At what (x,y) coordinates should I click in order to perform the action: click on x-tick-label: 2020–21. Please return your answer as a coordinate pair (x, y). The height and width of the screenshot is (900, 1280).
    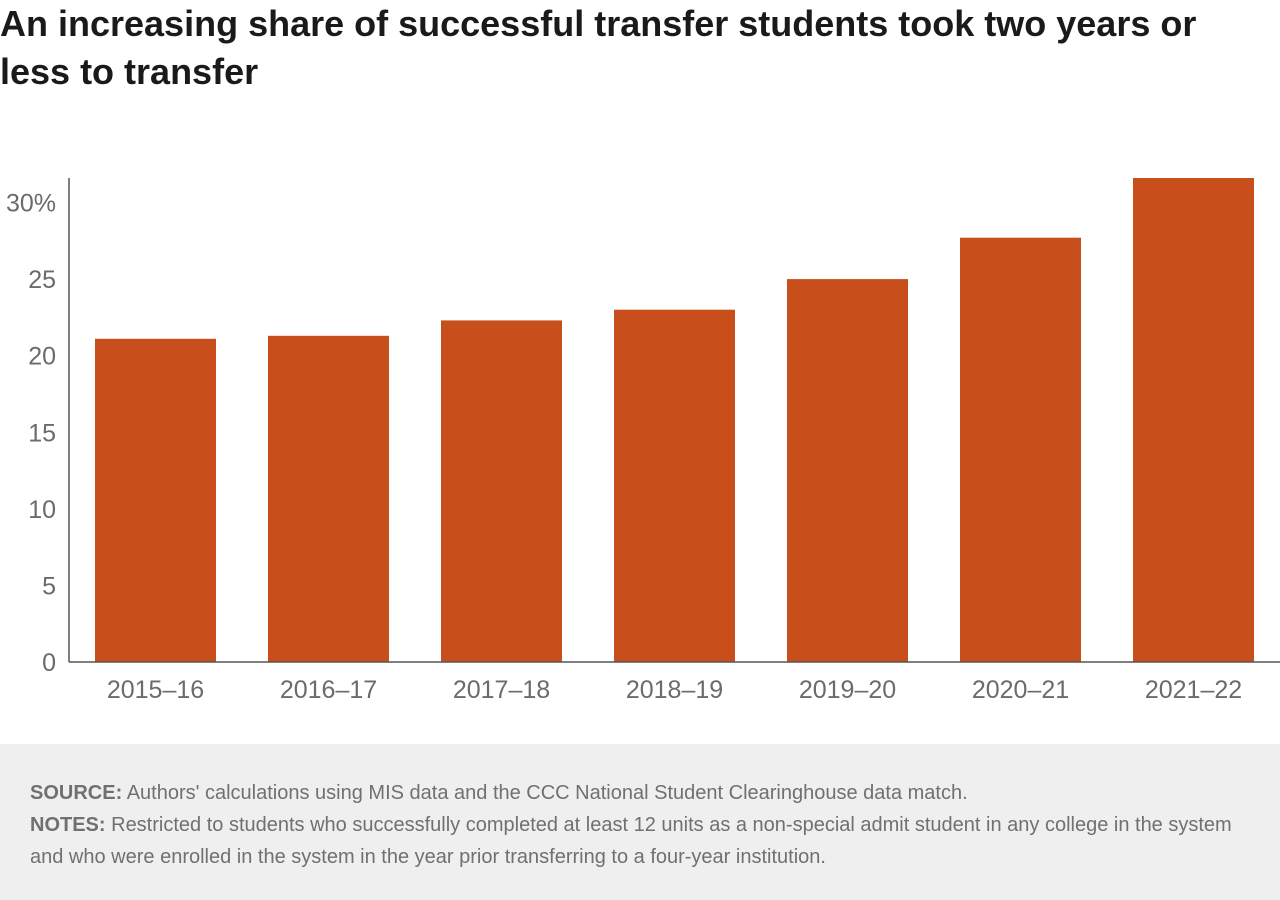
    Looking at the image, I should click on (1020, 690).